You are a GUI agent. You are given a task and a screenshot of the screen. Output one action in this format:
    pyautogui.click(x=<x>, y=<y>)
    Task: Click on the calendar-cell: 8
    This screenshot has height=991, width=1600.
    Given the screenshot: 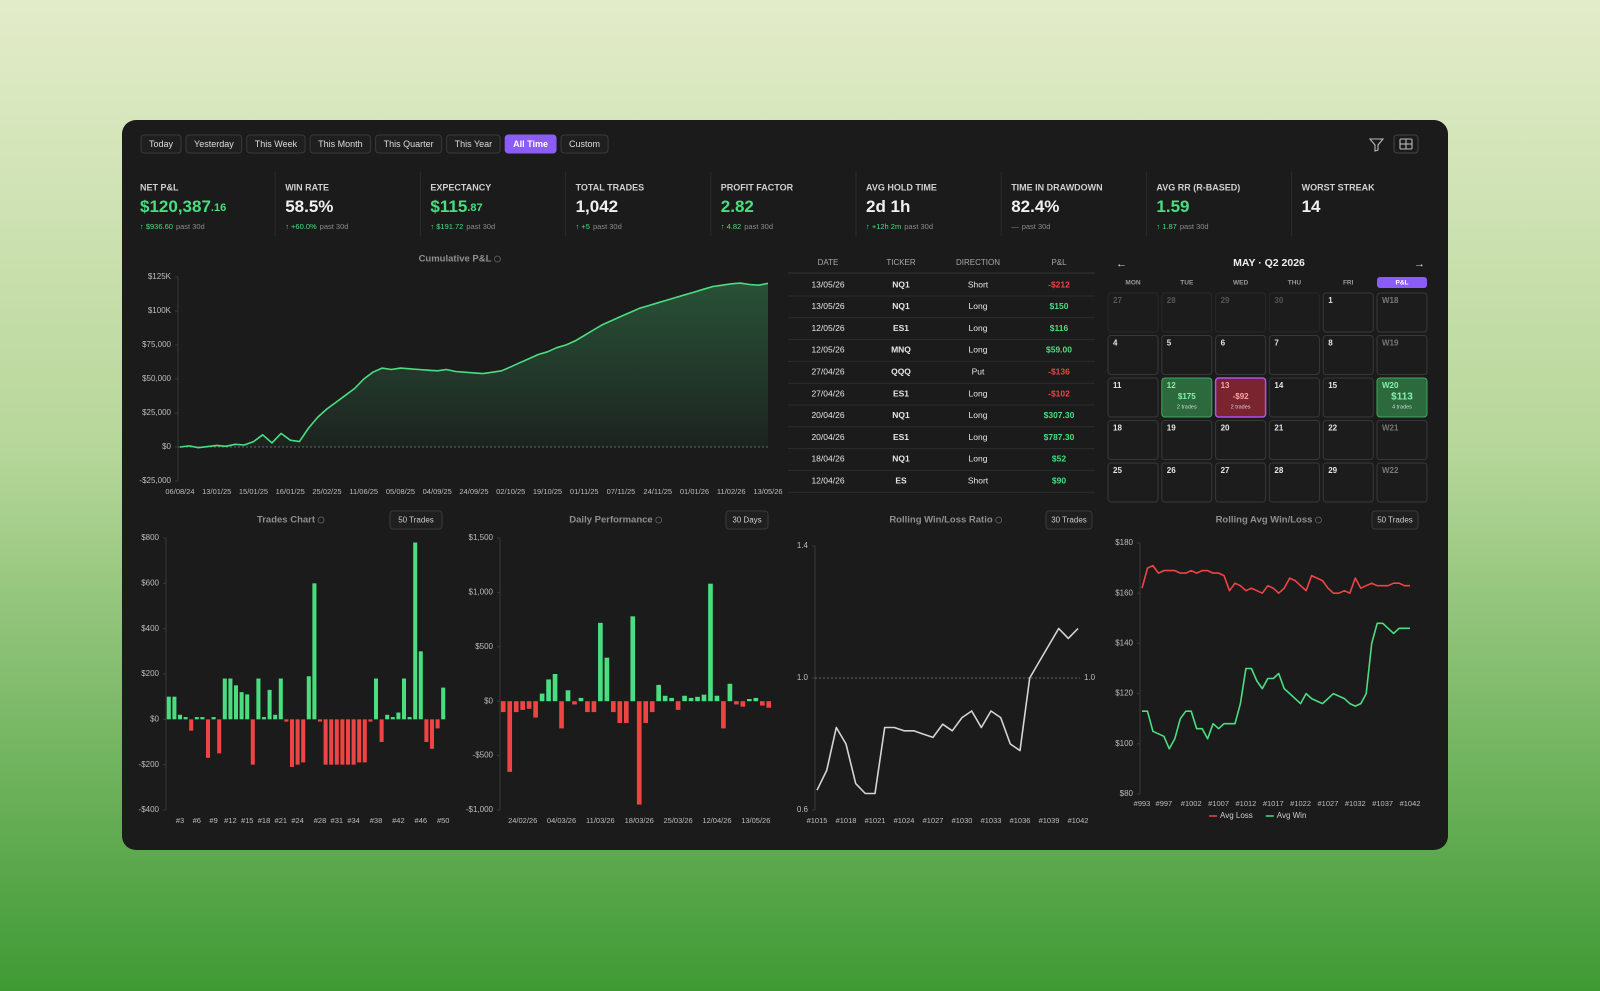 What is the action you would take?
    pyautogui.click(x=1348, y=355)
    